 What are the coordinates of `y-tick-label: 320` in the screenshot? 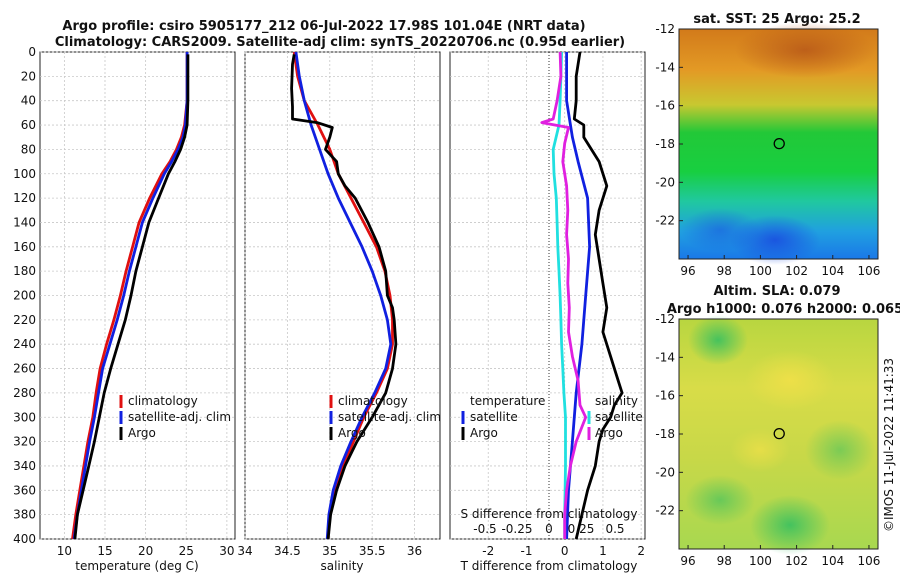 It's located at (24, 442).